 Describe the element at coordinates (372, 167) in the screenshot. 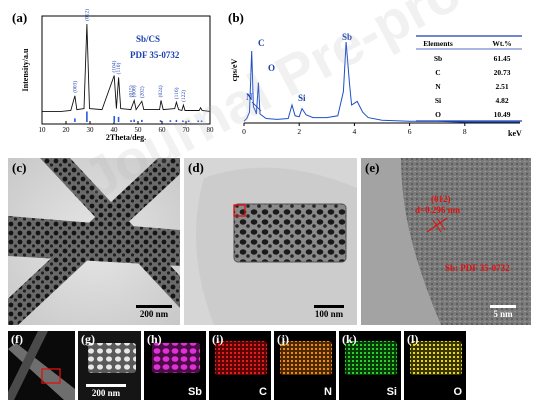

I see `panel-e-label: (e)` at that location.